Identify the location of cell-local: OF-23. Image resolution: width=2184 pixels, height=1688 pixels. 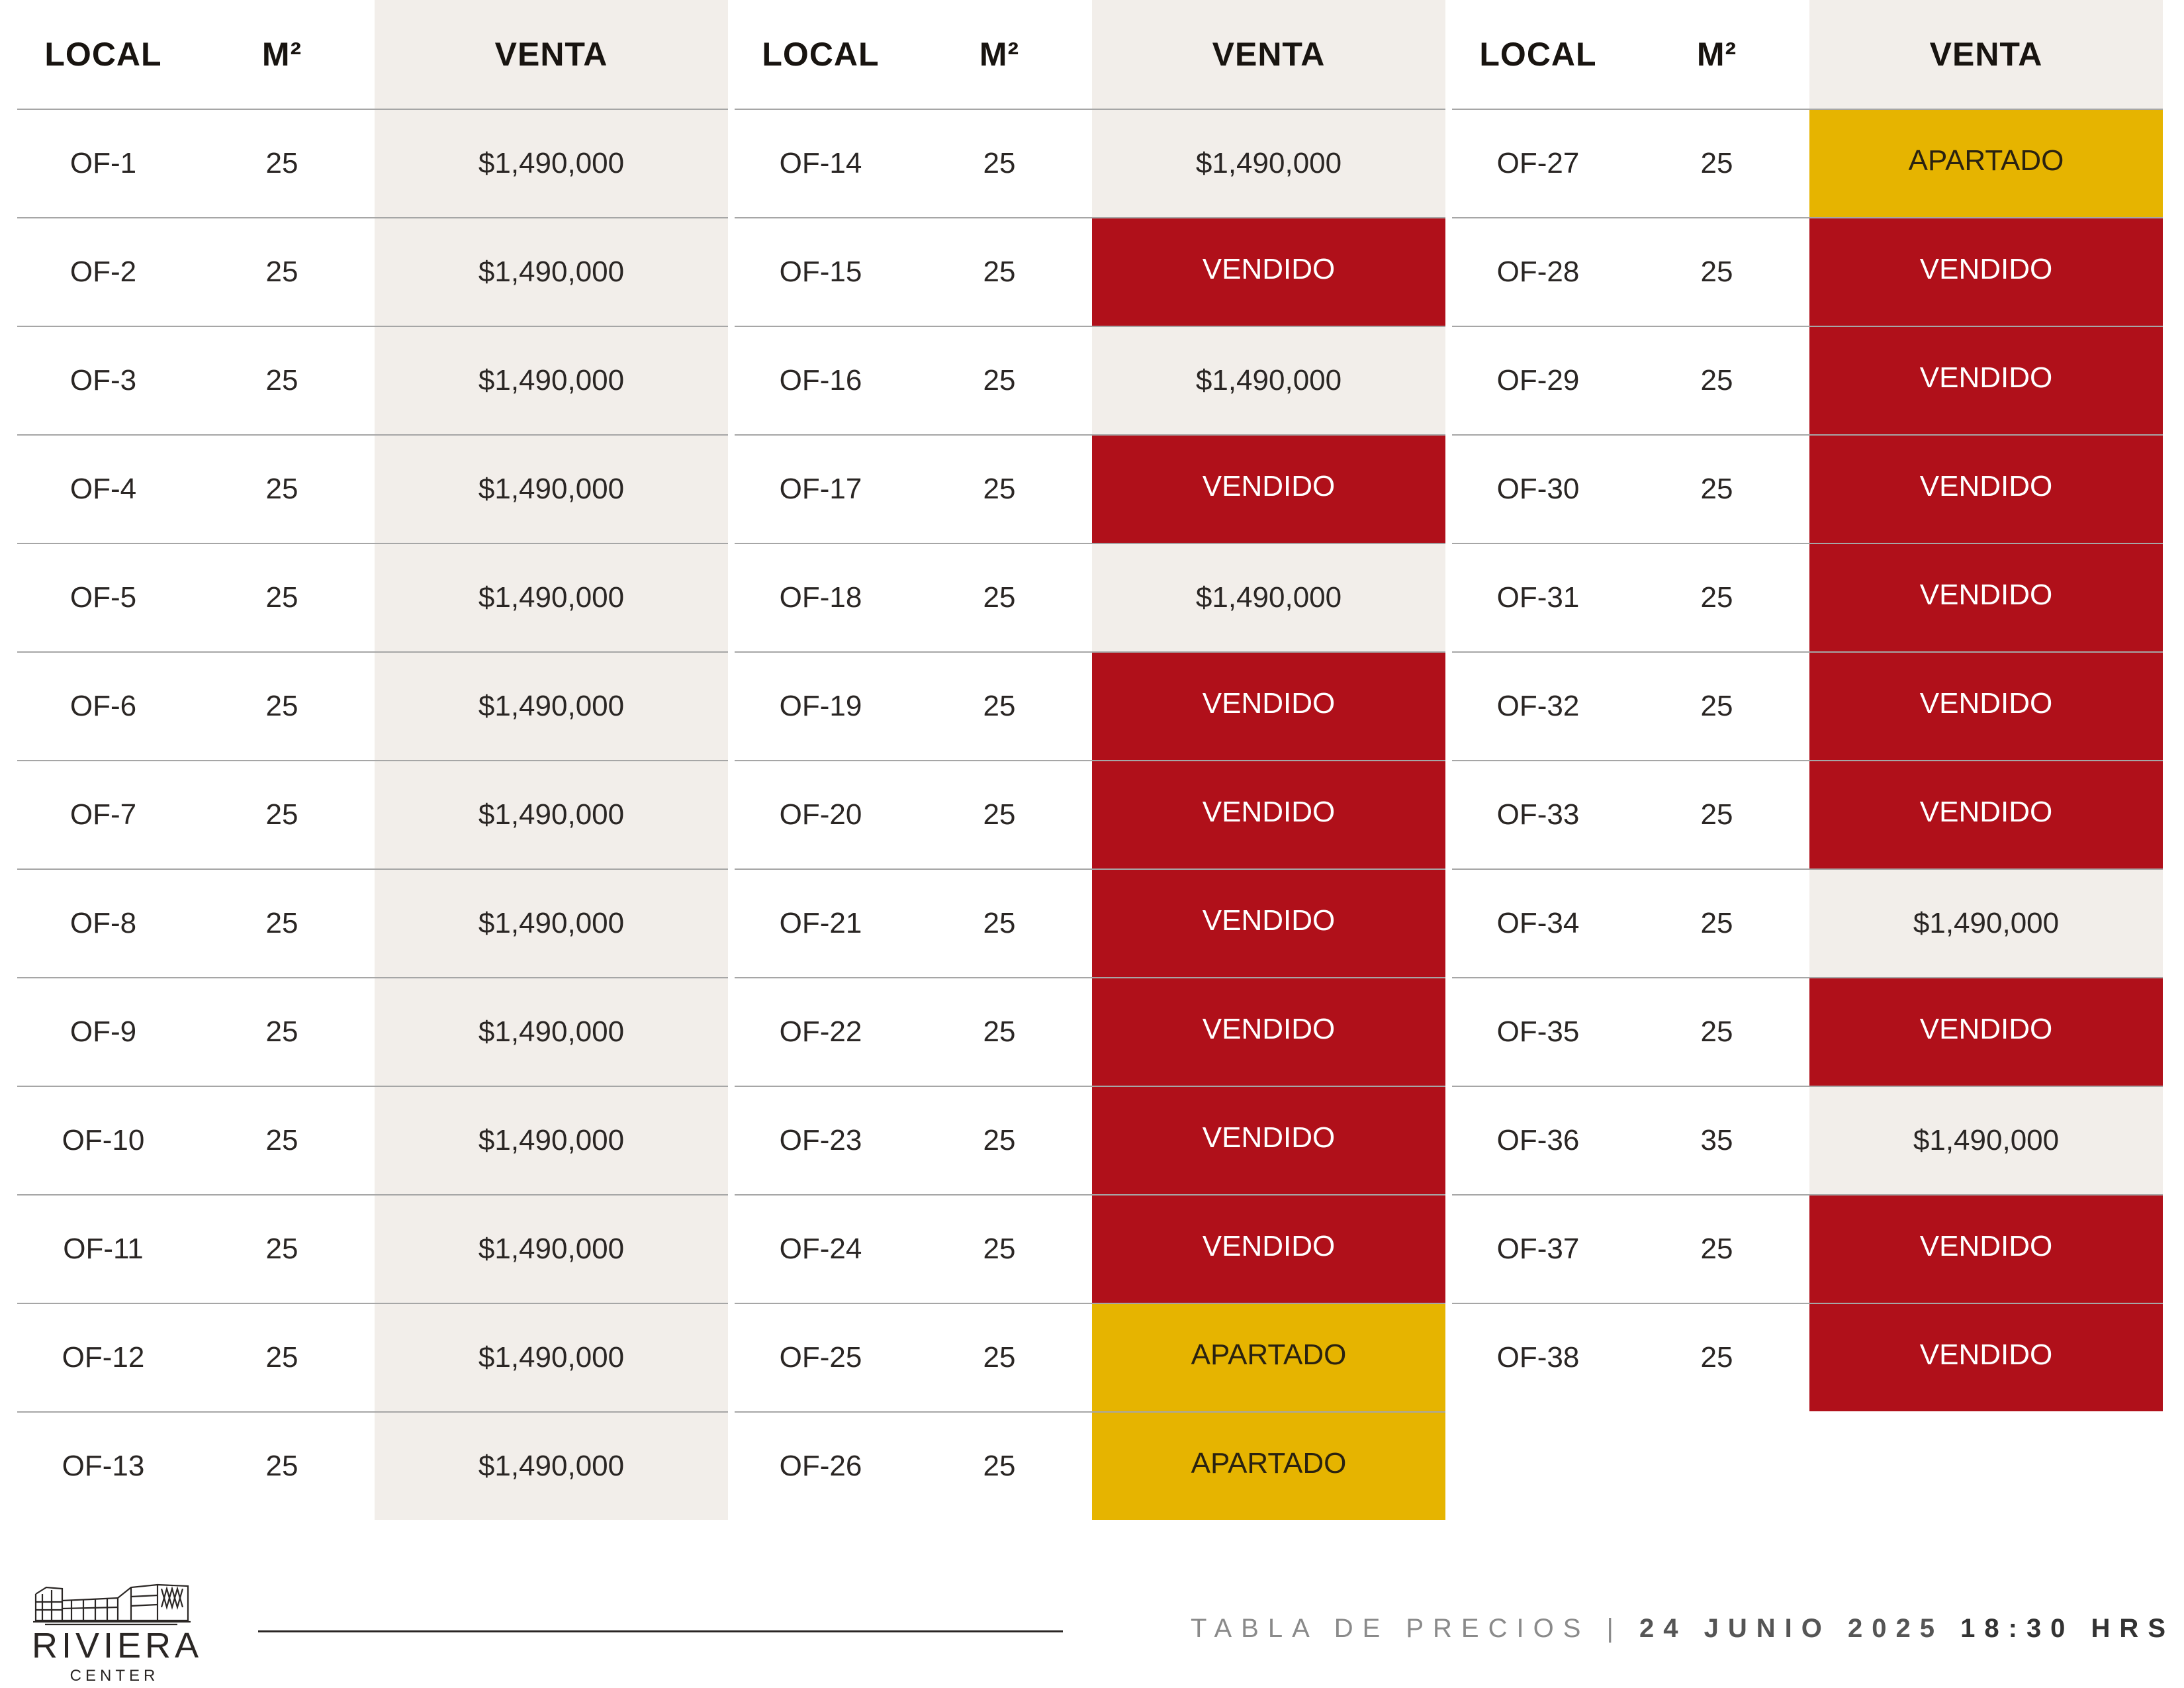
(820, 1140).